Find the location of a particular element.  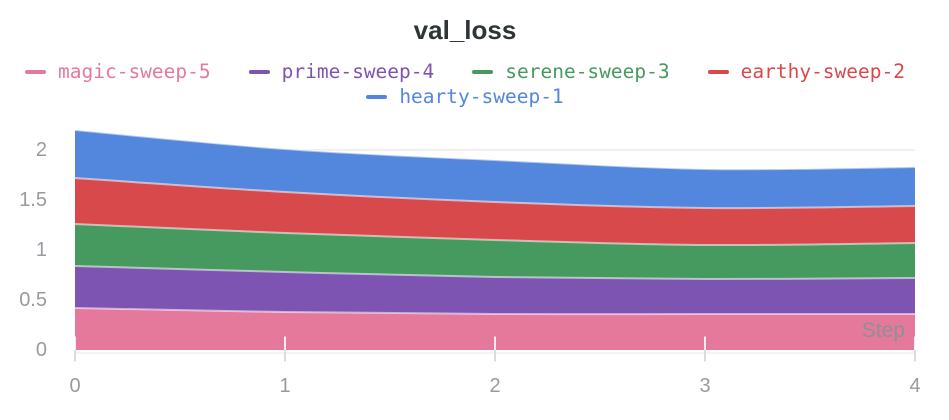

legend-label: hearty-sweep-1 is located at coordinates (481, 96).